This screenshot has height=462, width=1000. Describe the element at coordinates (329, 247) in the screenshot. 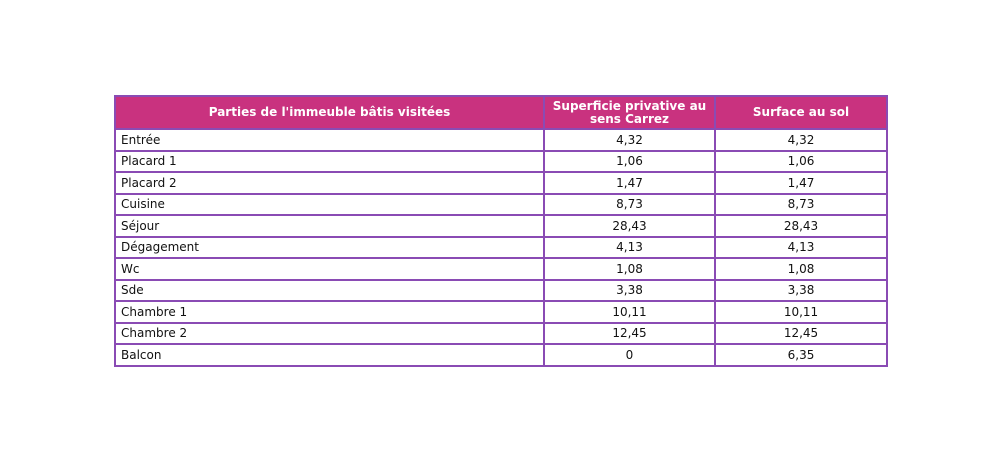

I see `room-cell: Dégagement` at that location.